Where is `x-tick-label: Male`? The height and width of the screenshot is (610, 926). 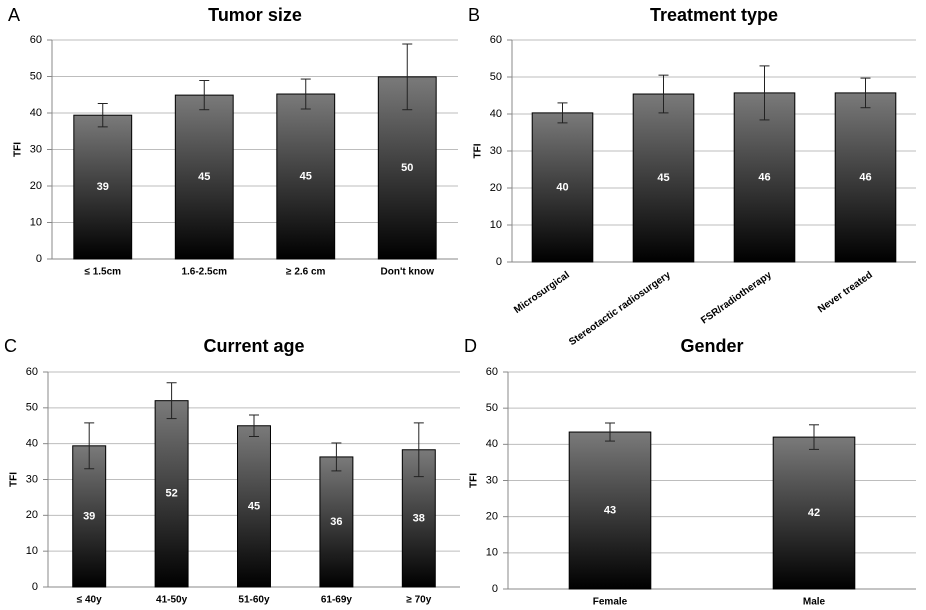 x-tick-label: Male is located at coordinates (814, 602).